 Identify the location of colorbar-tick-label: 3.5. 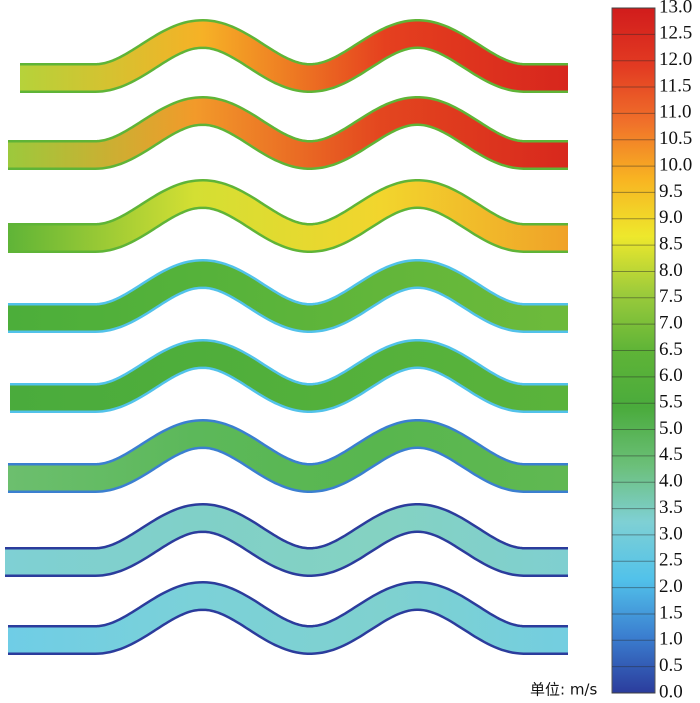
(671, 507).